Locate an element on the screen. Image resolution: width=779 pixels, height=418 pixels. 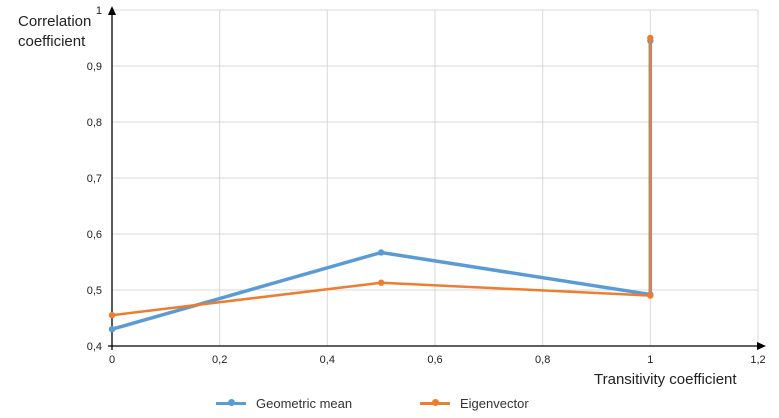
legend-swatch-eigenvector is located at coordinates (435, 402).